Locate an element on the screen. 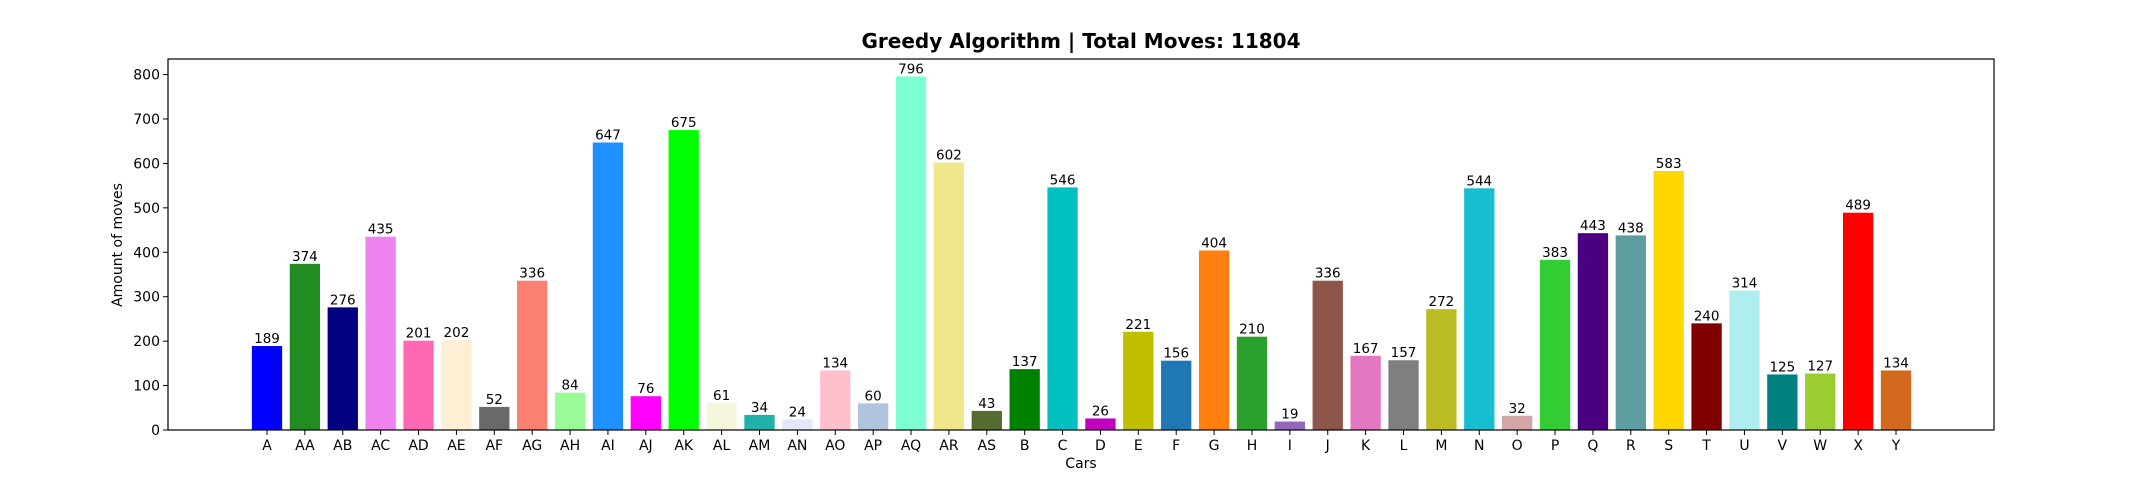 Image resolution: width=2150 pixels, height=480 pixels. x-tick-label: T is located at coordinates (1706, 446).